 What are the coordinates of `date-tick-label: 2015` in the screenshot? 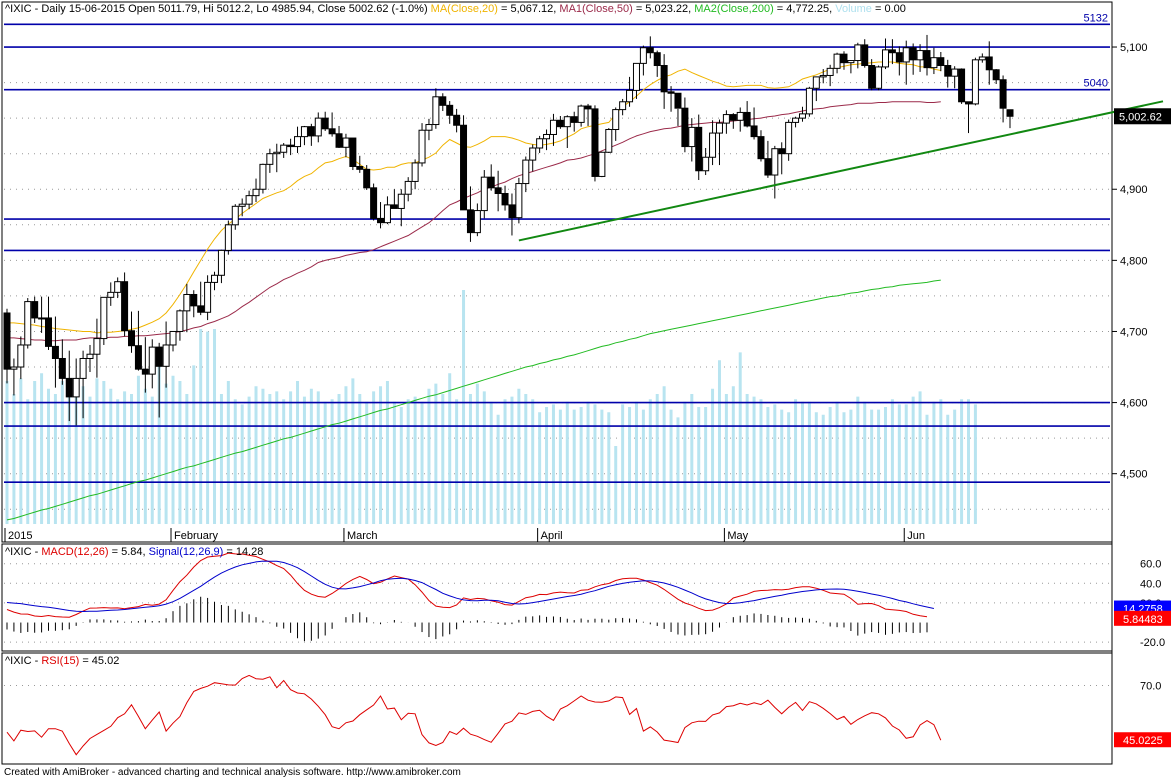 It's located at (20, 536).